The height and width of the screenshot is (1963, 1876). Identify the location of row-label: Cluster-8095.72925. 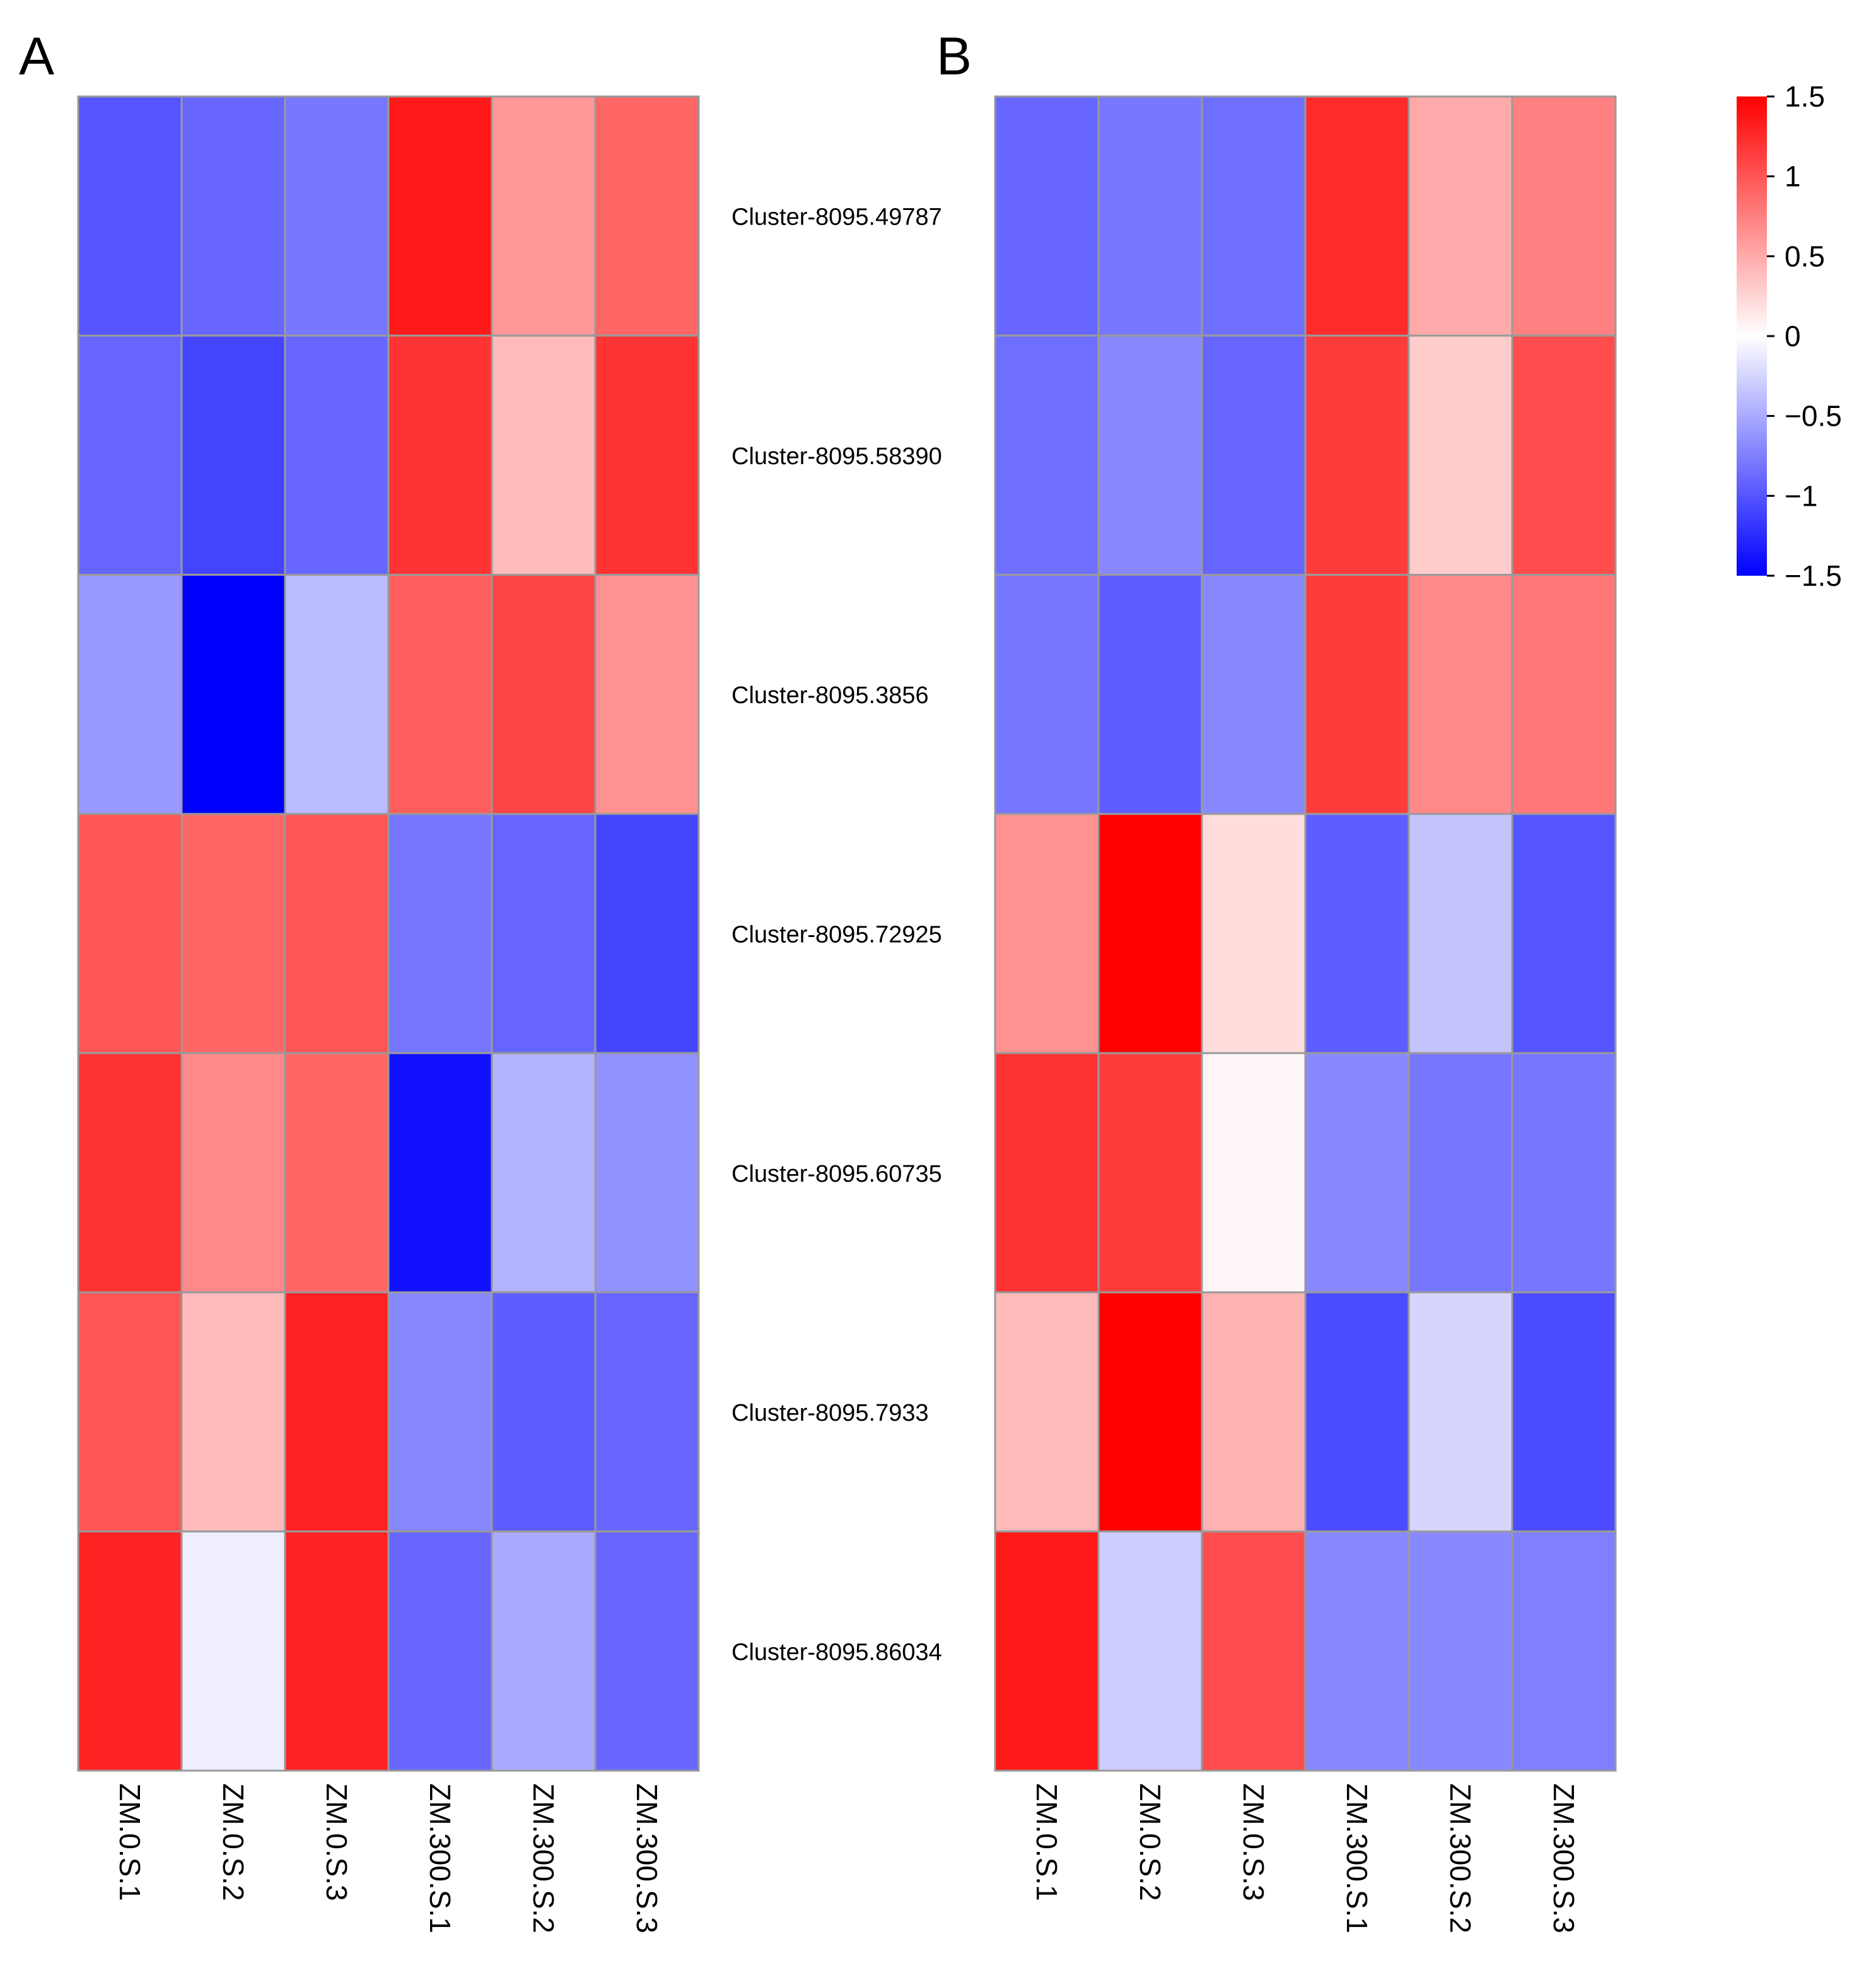
(836, 935).